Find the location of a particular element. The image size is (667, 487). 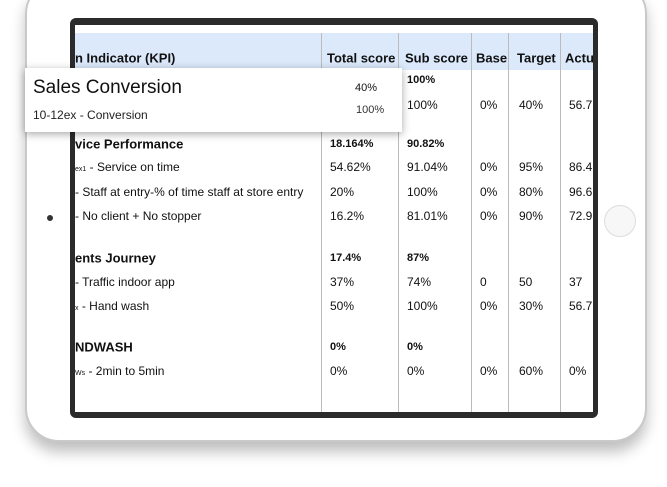

kpi-cell: NDWASH is located at coordinates (104, 347).